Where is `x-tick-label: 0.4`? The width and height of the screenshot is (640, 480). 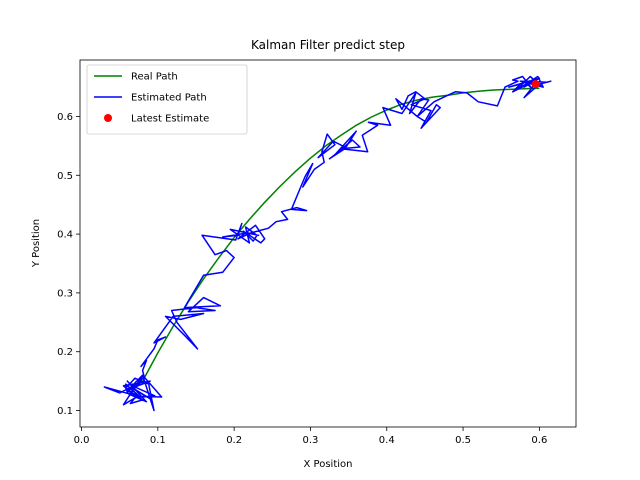
x-tick-label: 0.4 is located at coordinates (387, 440).